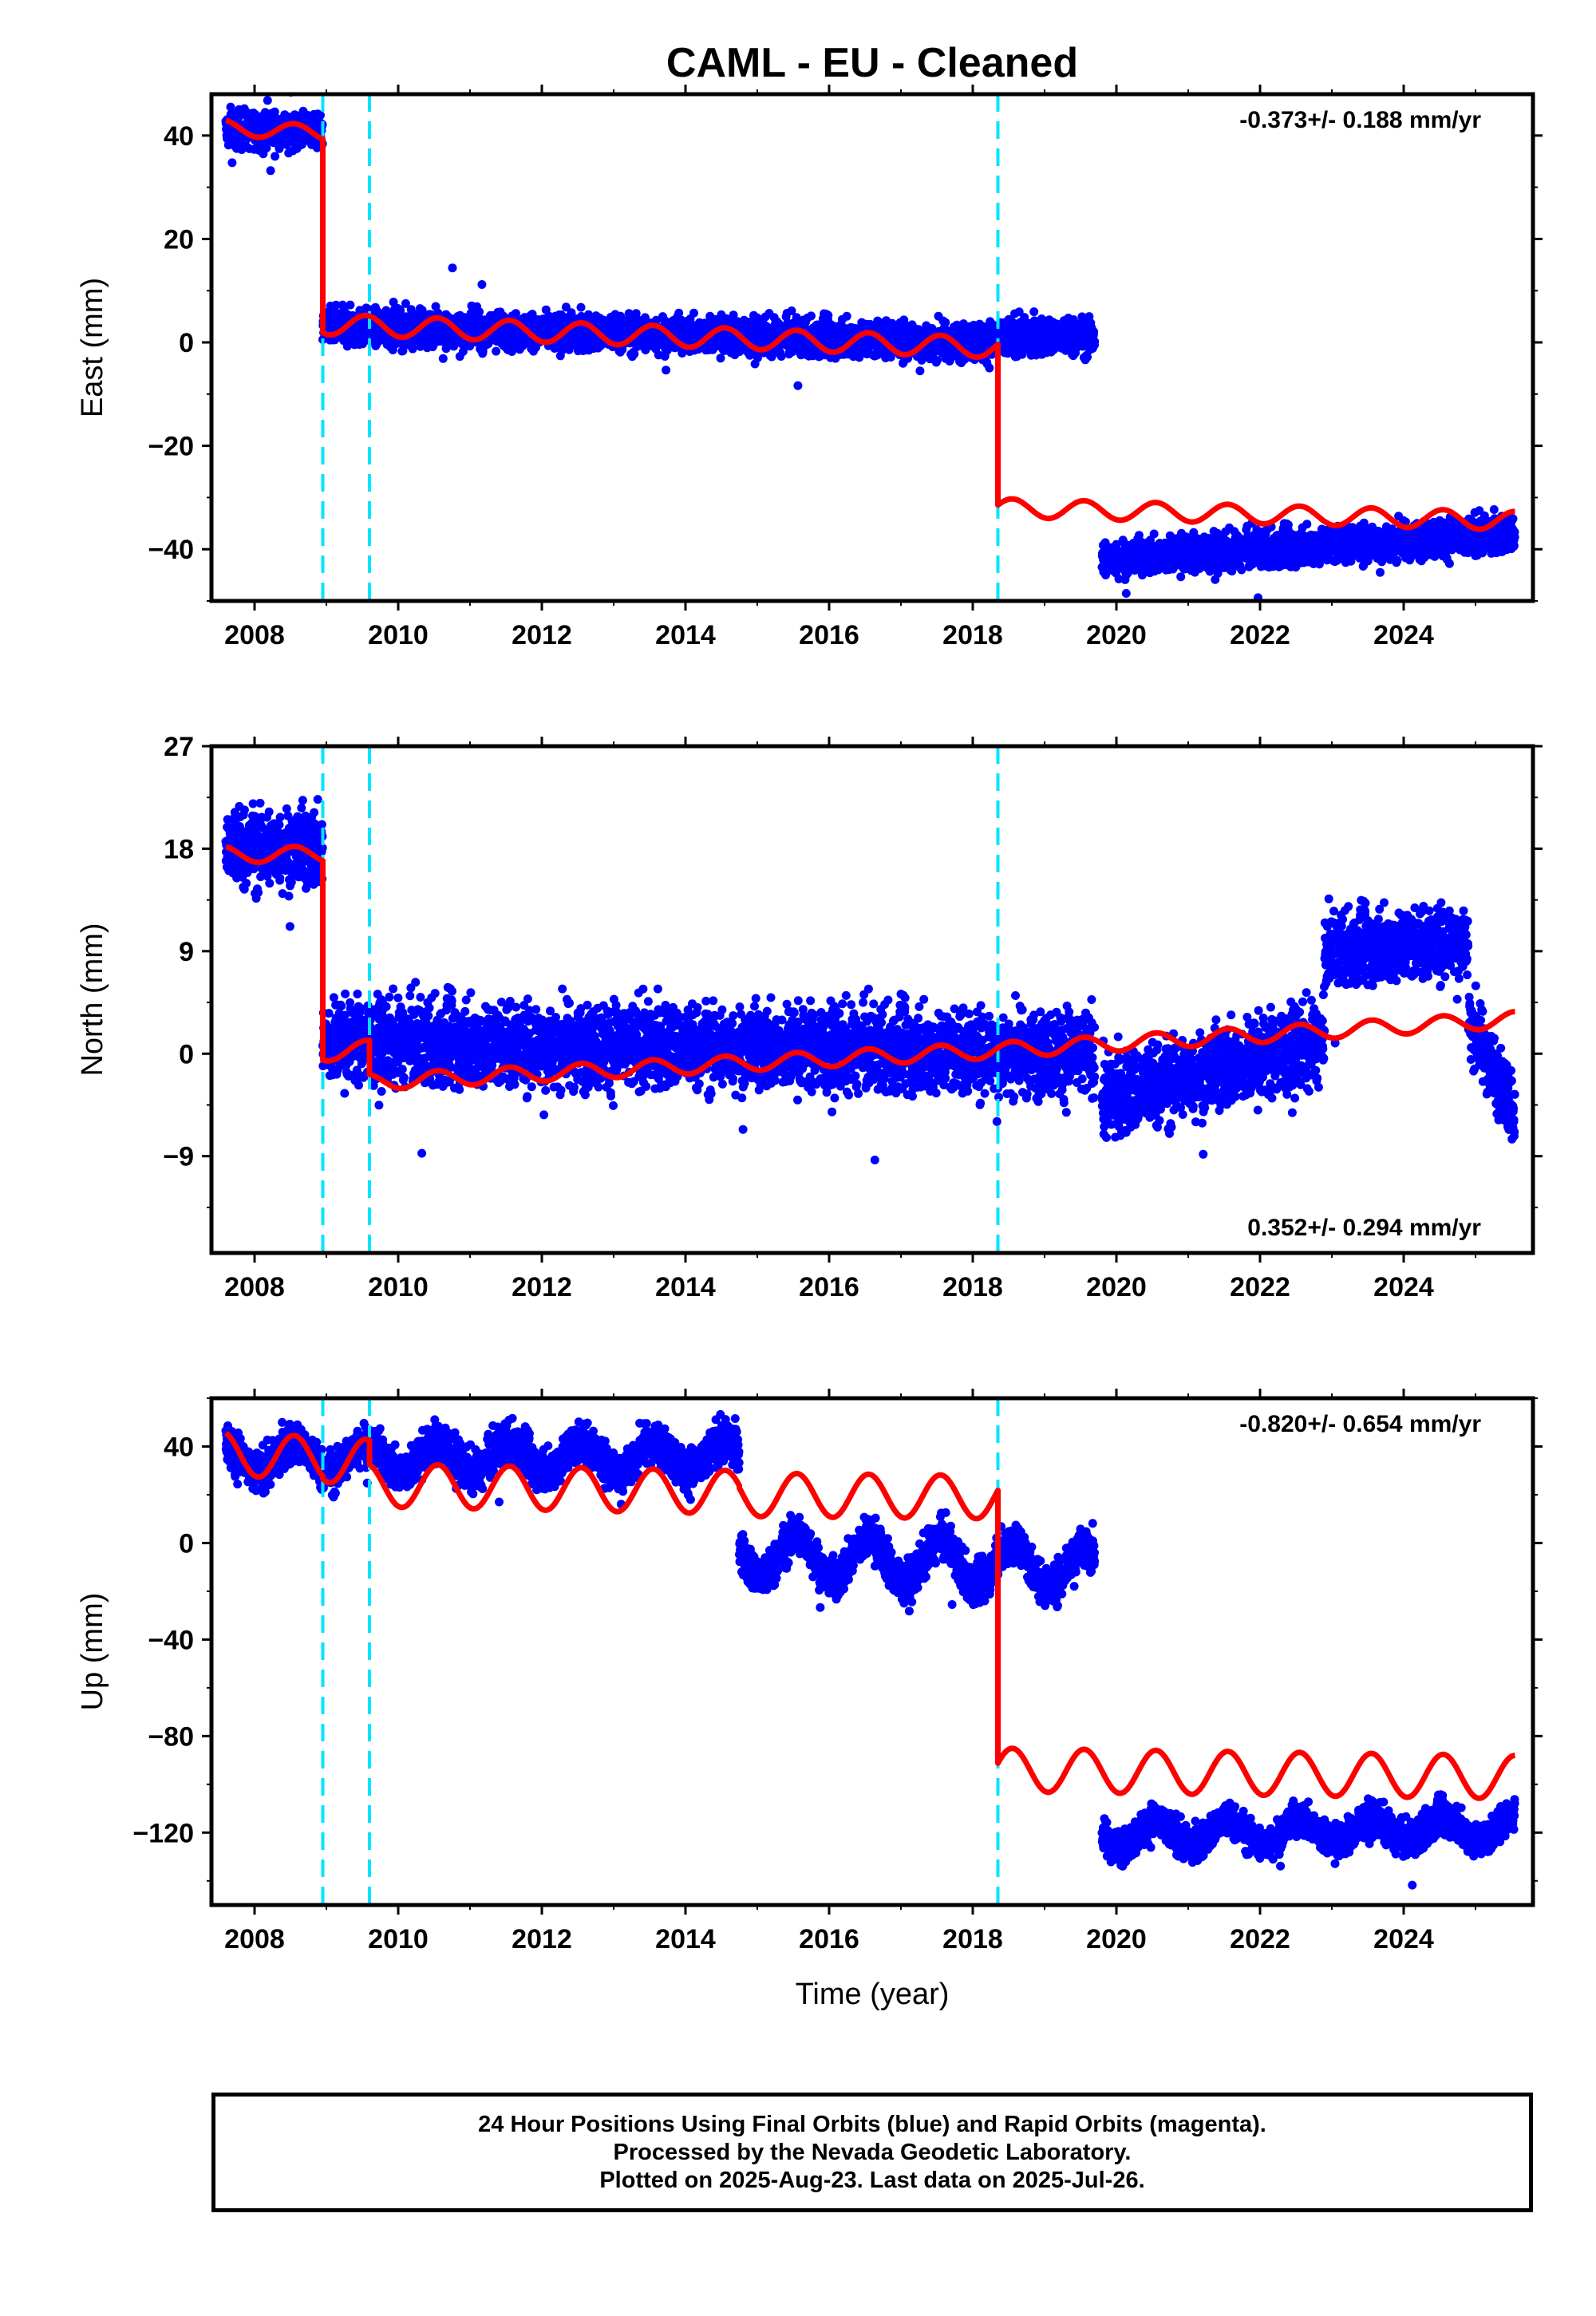  I want to click on figure-title: CAML - EU - Cleaned, so click(872, 63).